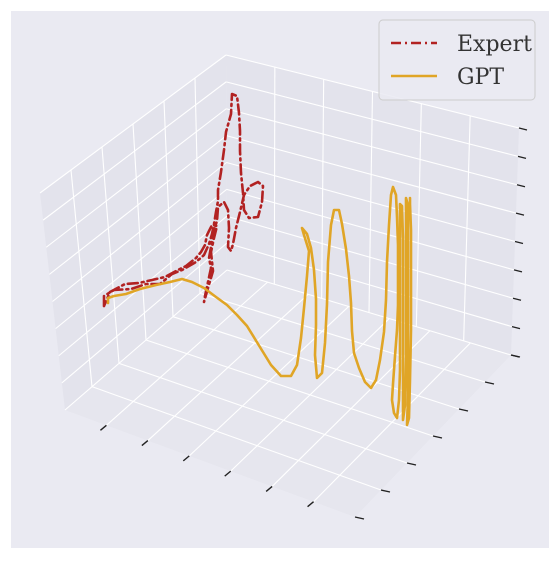 The width and height of the screenshot is (560, 564). I want to click on legend-gpt-label: GPT, so click(480, 77).